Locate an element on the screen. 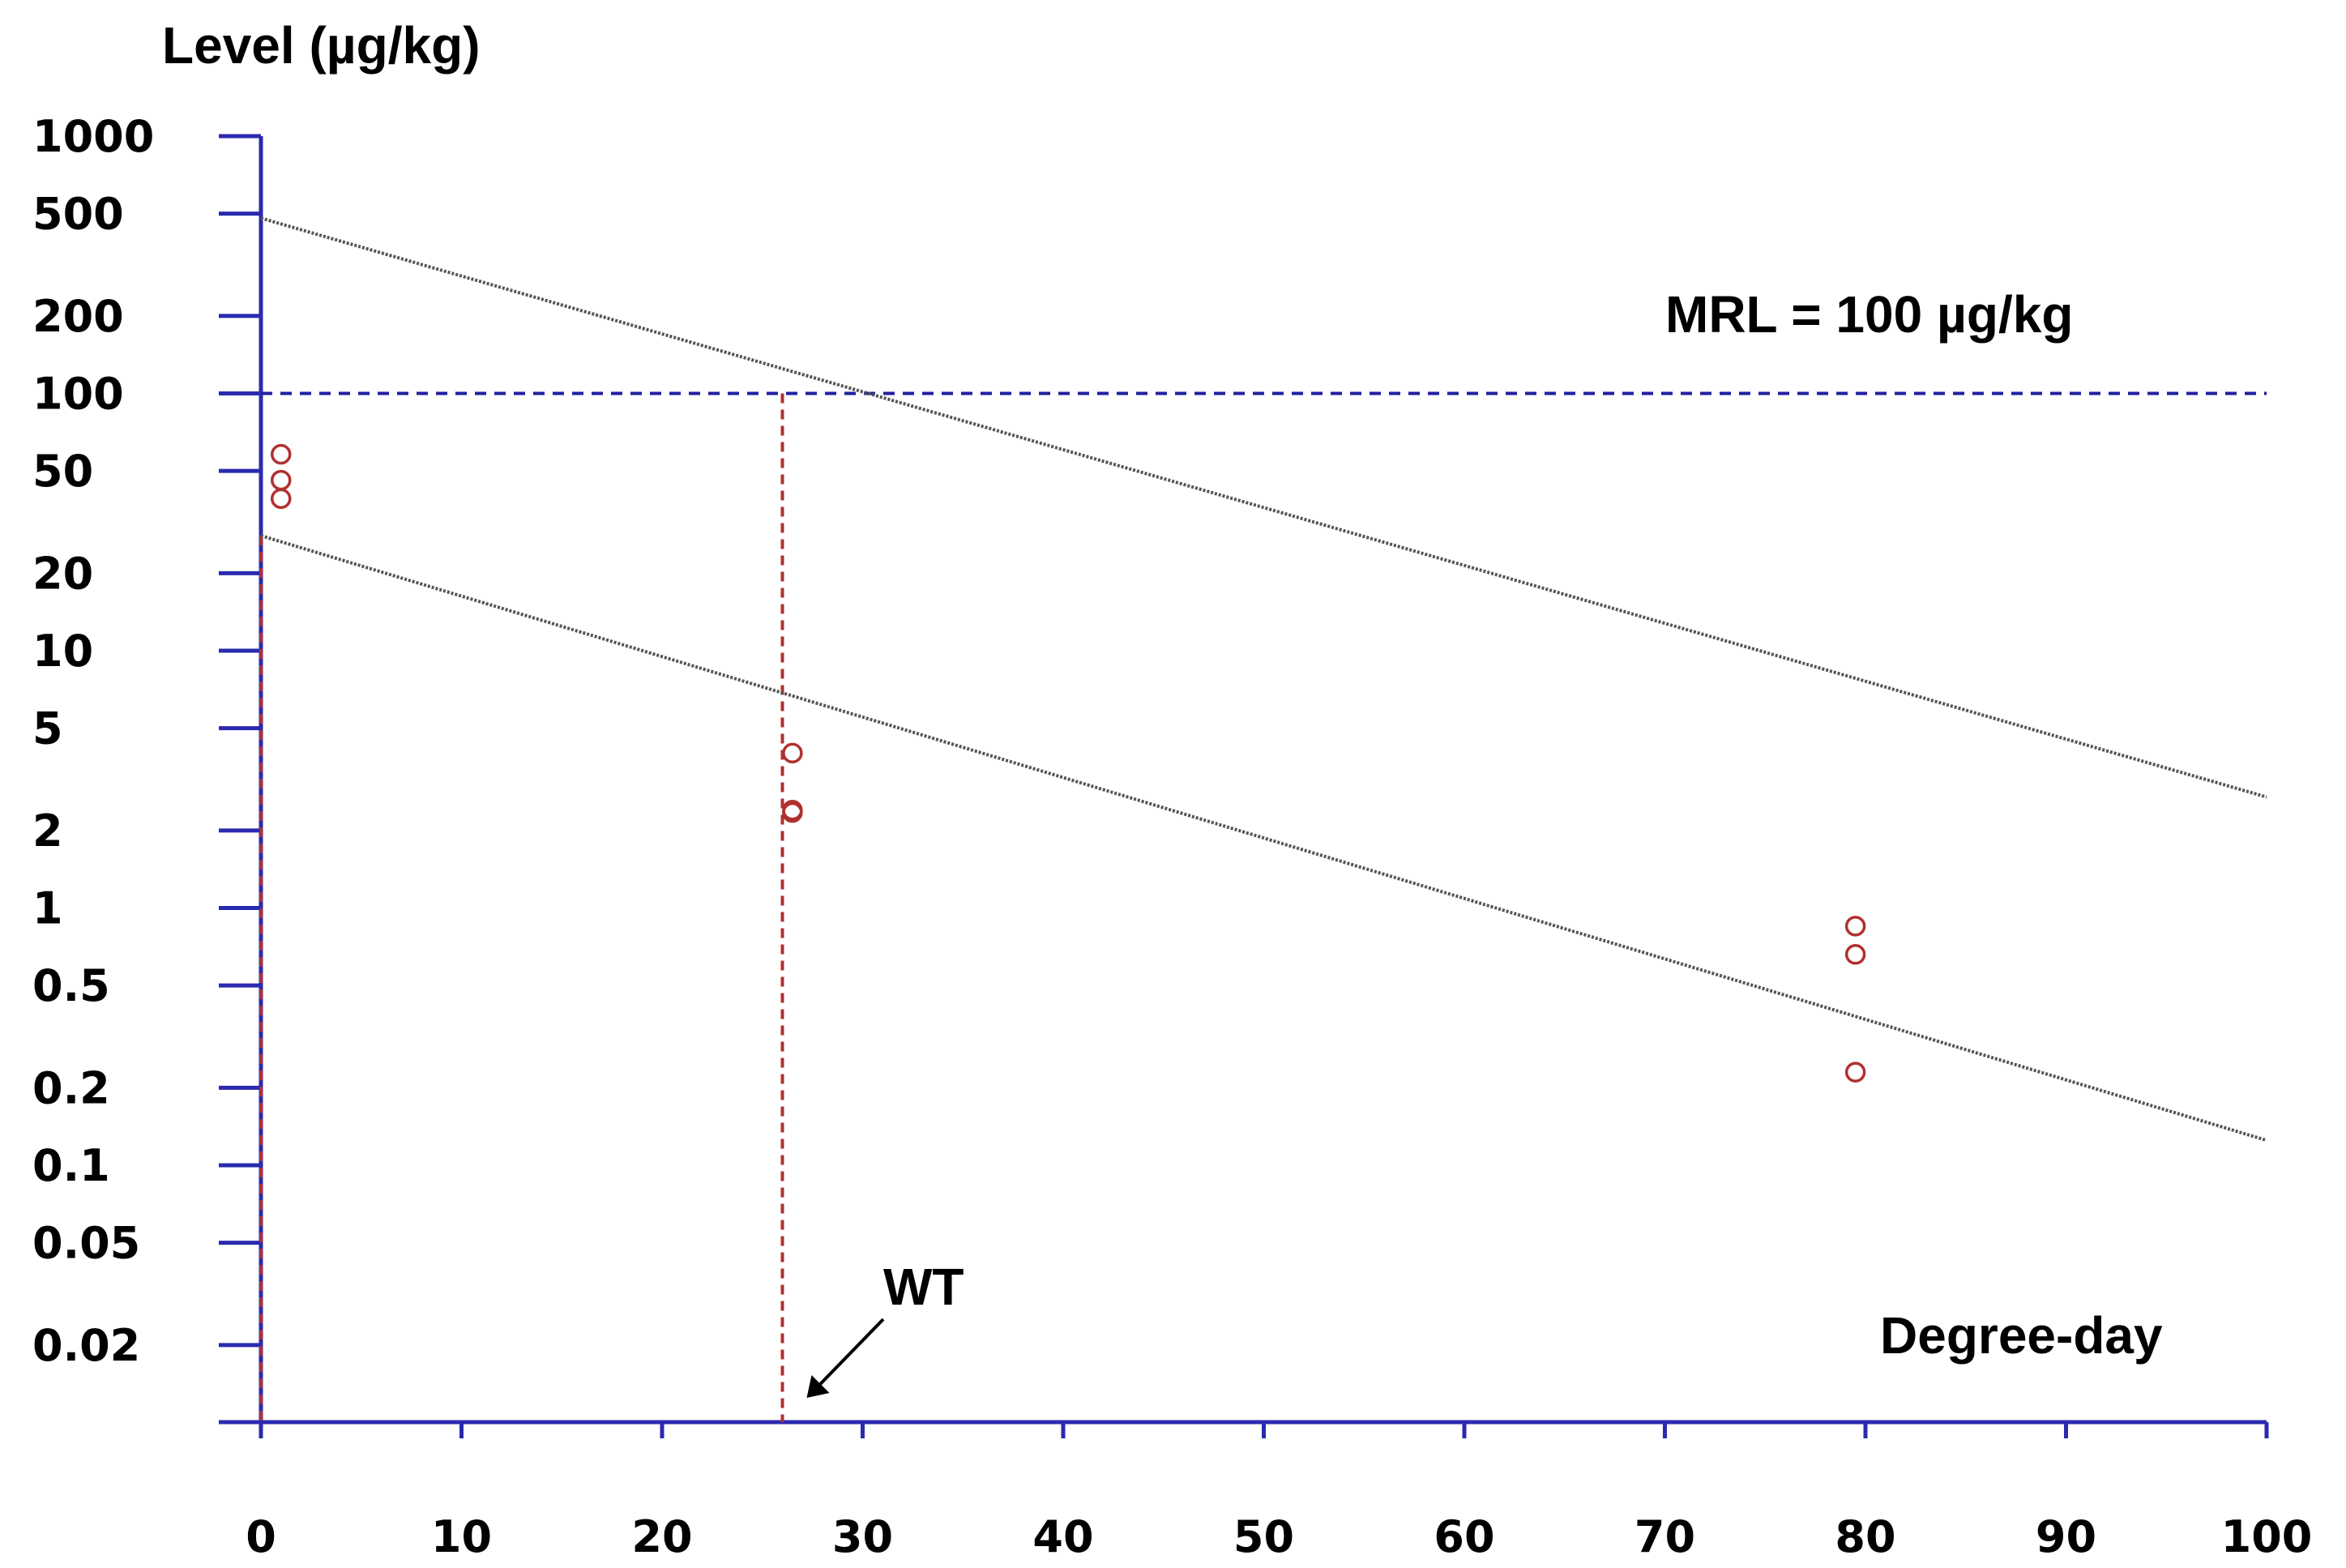 This screenshot has width=2346, height=1568. y-tick-label: 200 is located at coordinates (78, 316).